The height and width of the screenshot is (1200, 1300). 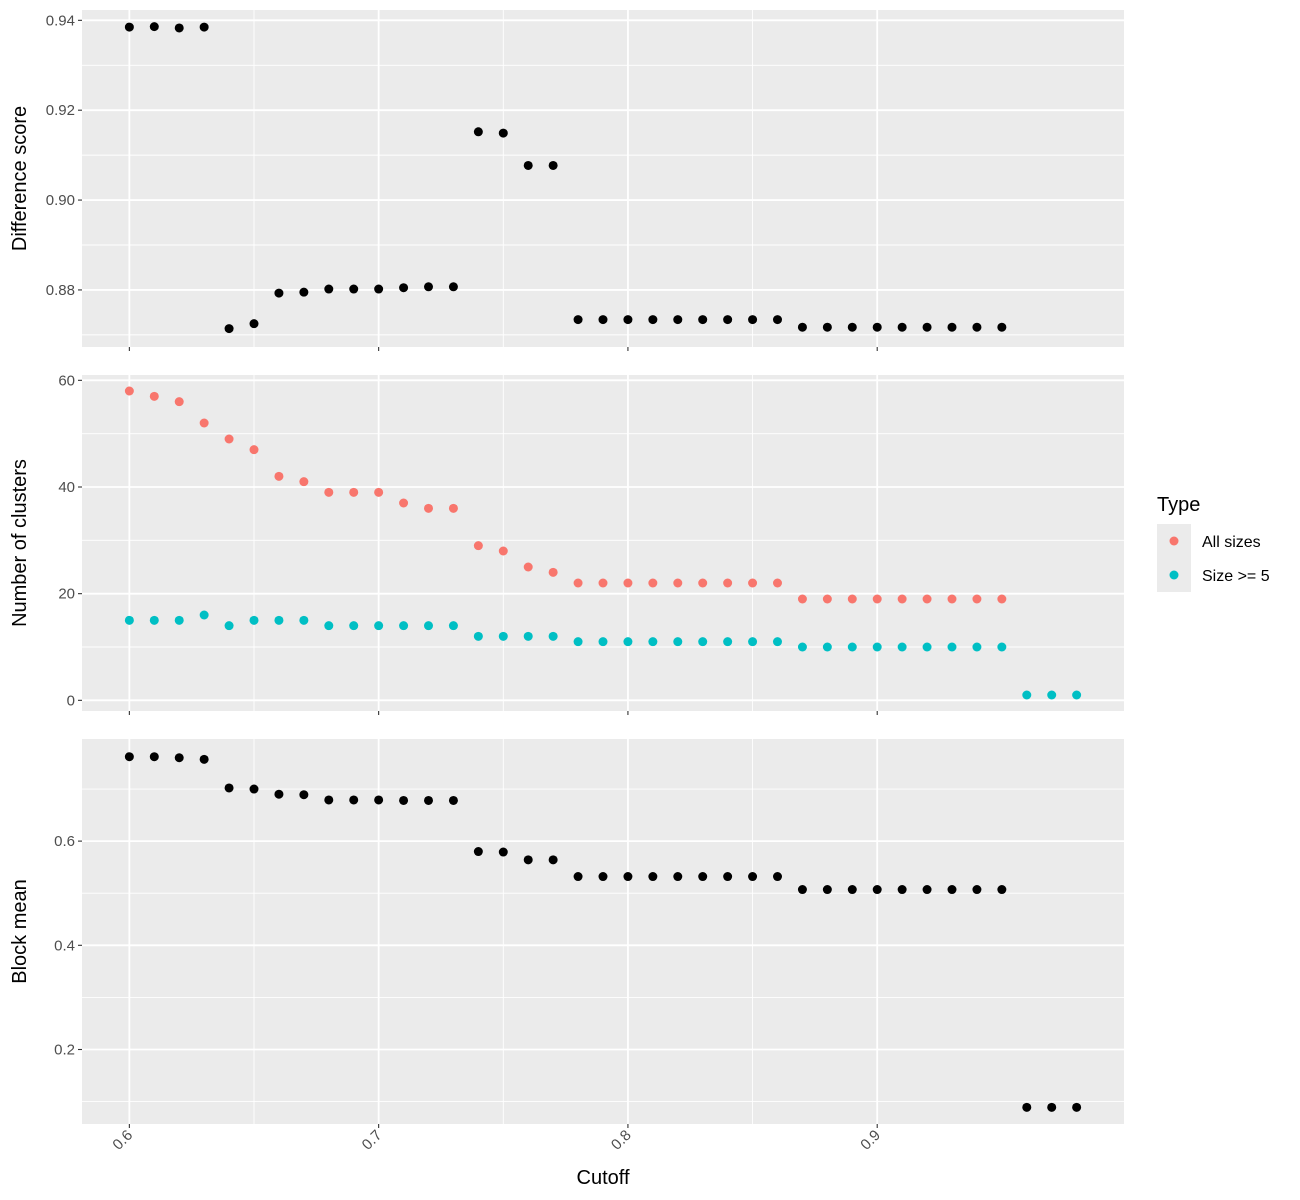 I want to click on y-tick-label: 0.88, so click(x=60, y=290).